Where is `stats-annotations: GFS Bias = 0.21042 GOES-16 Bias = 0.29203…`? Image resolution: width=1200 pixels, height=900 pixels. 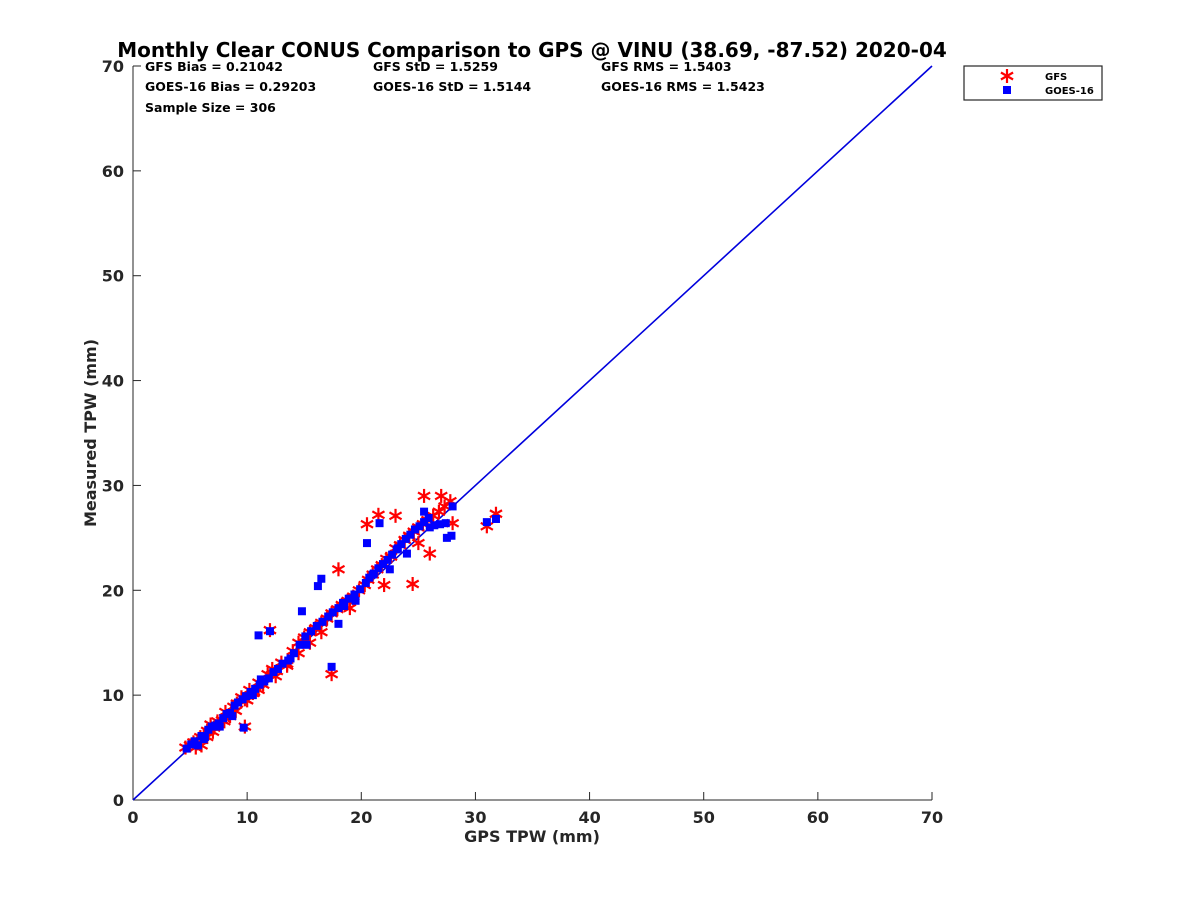 stats-annotations: GFS Bias = 0.21042 GOES-16 Bias = 0.29203… is located at coordinates (455, 87).